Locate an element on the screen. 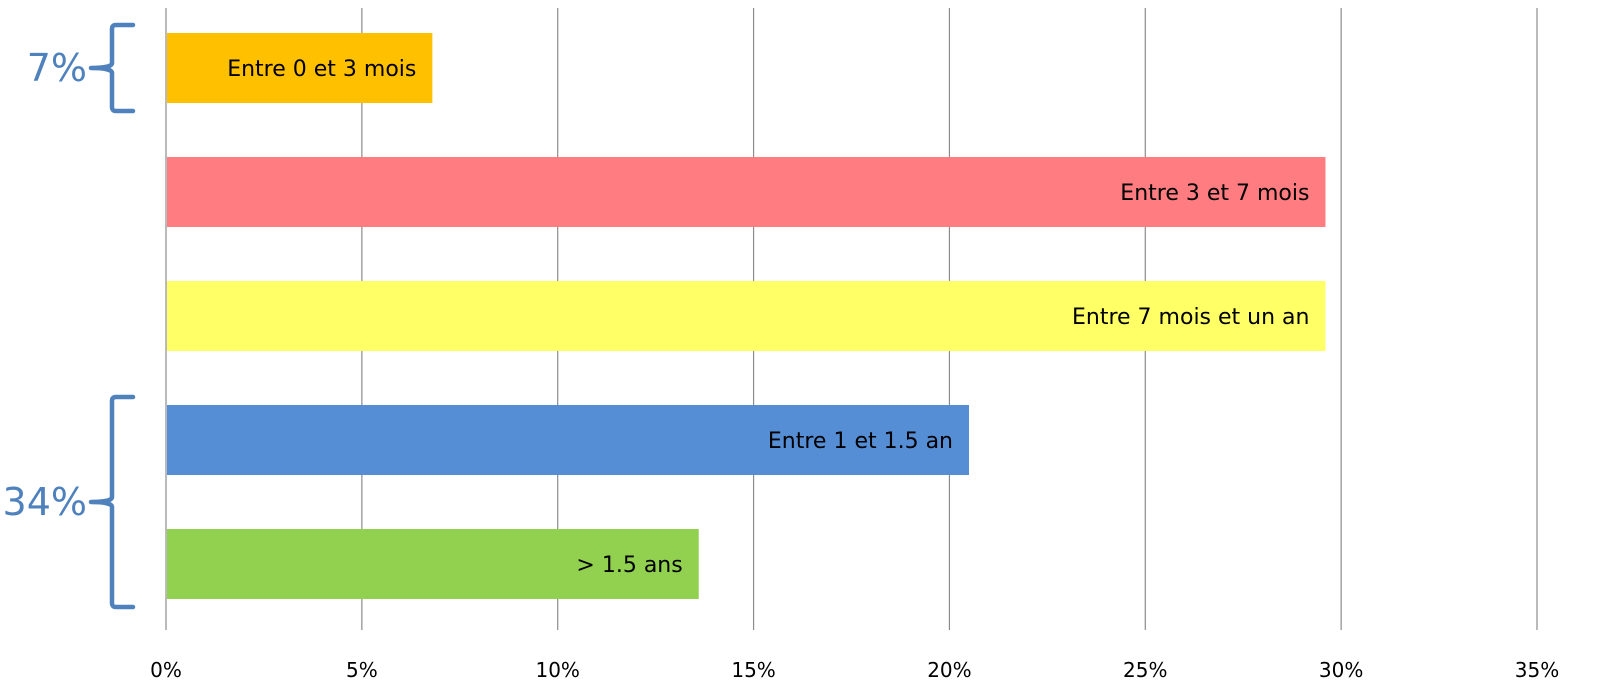 The width and height of the screenshot is (1618, 700). x-tick-label: 30% is located at coordinates (1341, 670).